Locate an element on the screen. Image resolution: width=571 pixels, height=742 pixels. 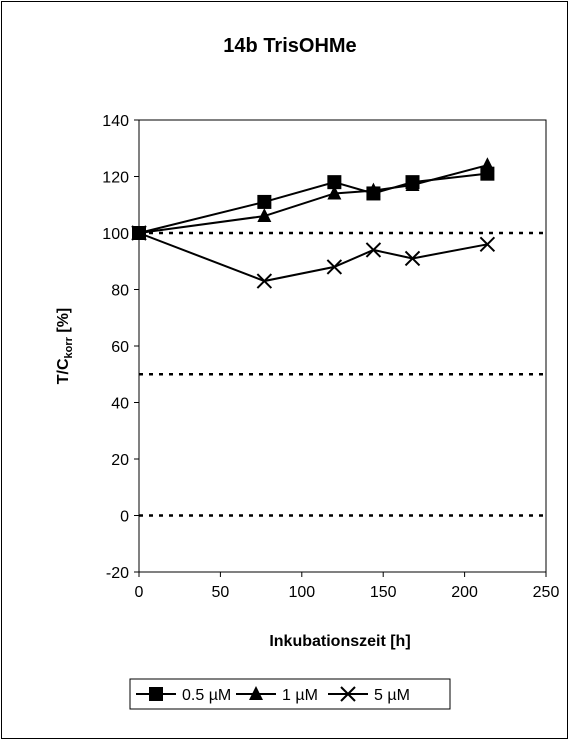
legend-box is located at coordinates (290, 694).